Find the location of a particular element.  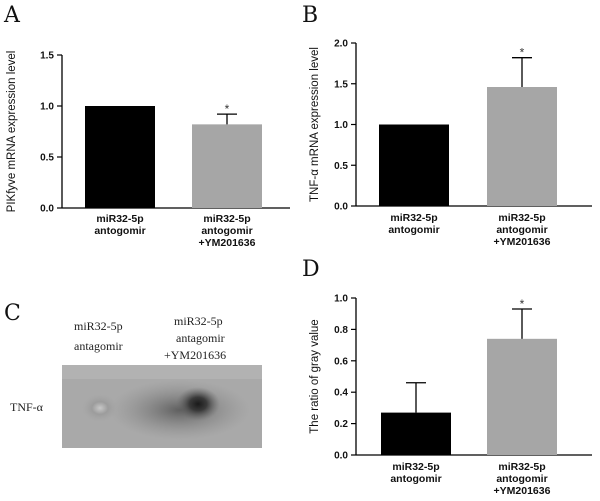

chart-d-y-tick-label: 0.8 is located at coordinates (341, 330).